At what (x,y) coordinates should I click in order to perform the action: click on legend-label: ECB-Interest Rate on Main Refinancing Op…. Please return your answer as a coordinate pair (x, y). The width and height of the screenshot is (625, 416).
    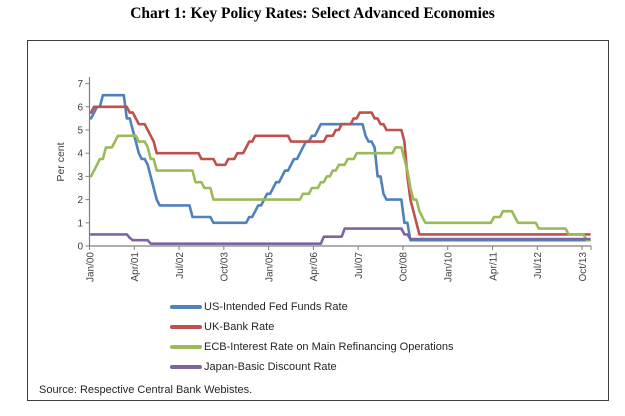
    Looking at the image, I should click on (329, 347).